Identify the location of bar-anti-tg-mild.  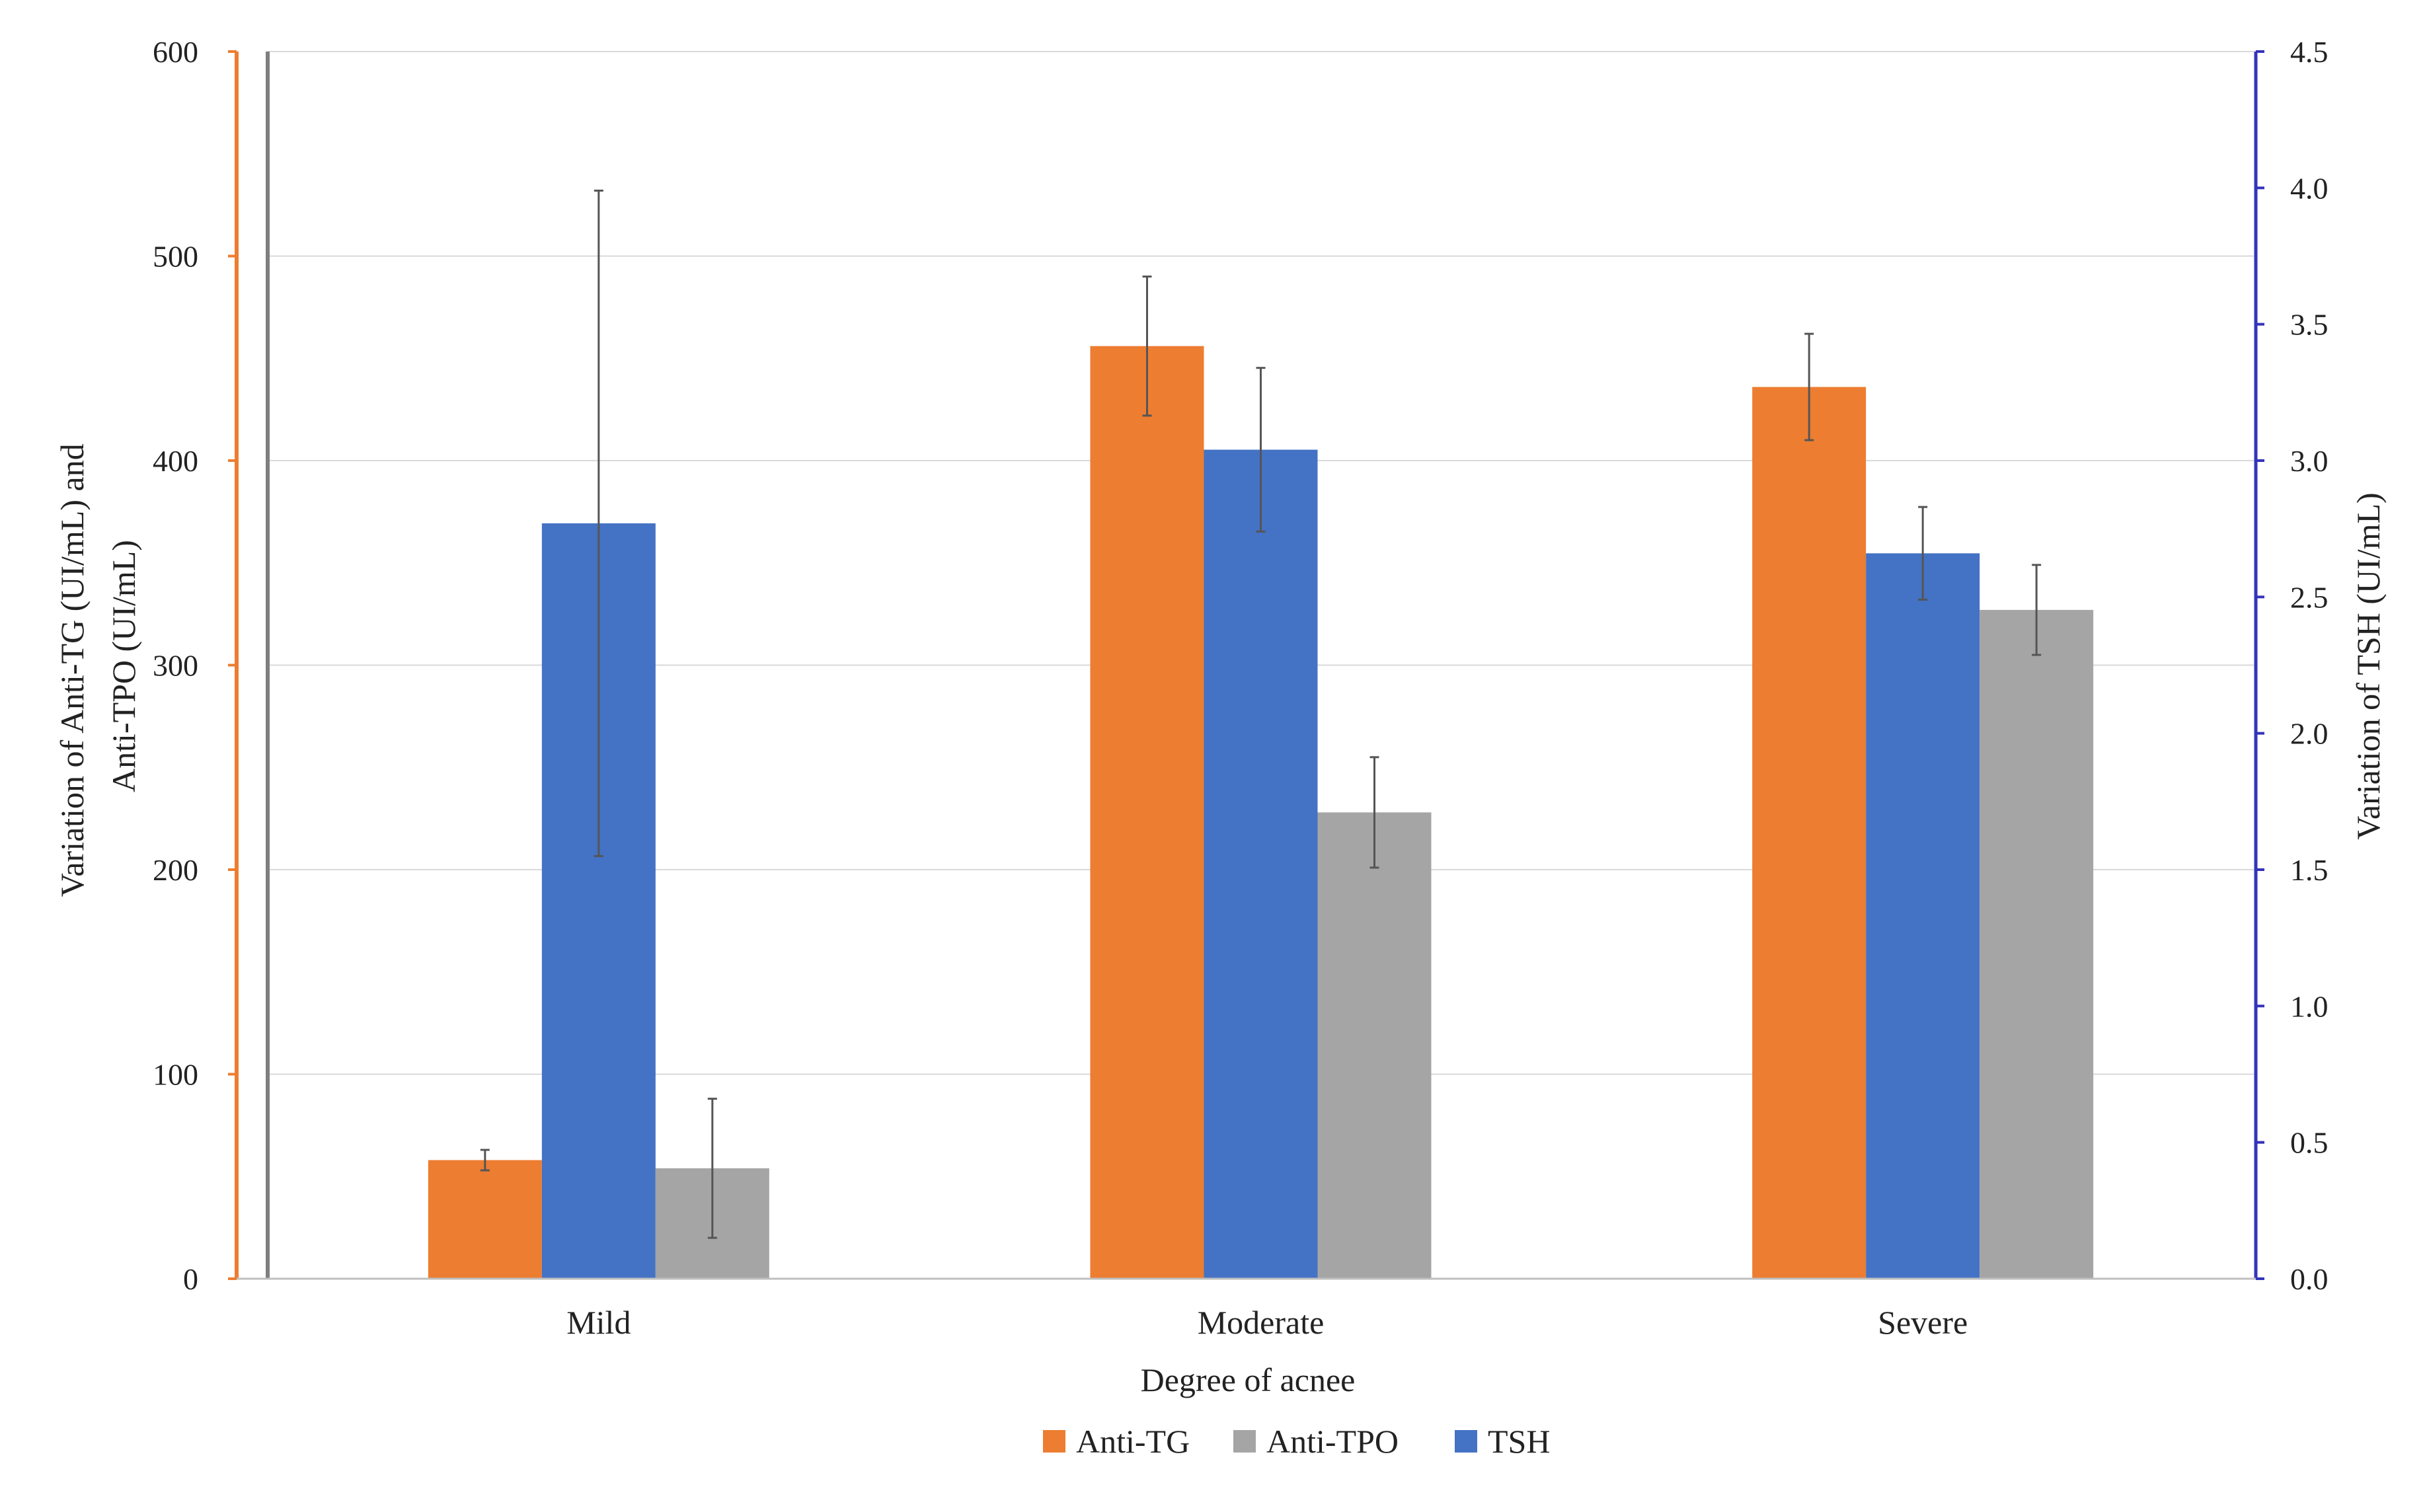
(485, 1219).